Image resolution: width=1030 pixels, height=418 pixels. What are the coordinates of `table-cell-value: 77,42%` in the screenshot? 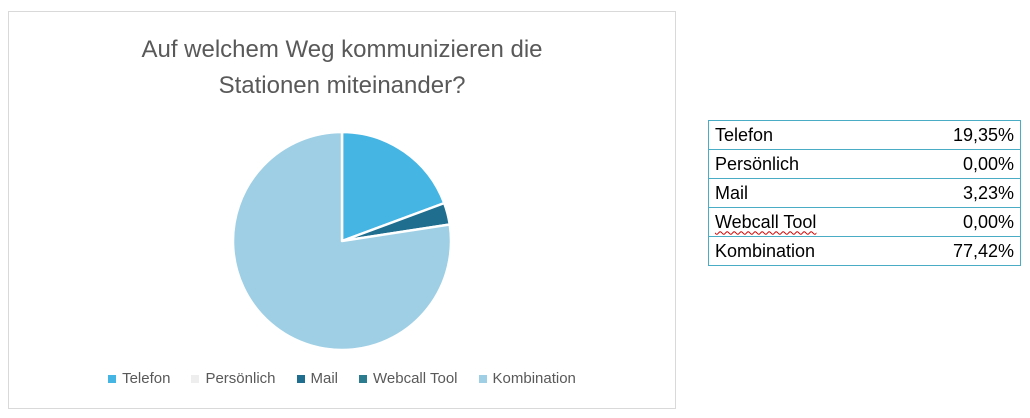 It's located at (960, 251).